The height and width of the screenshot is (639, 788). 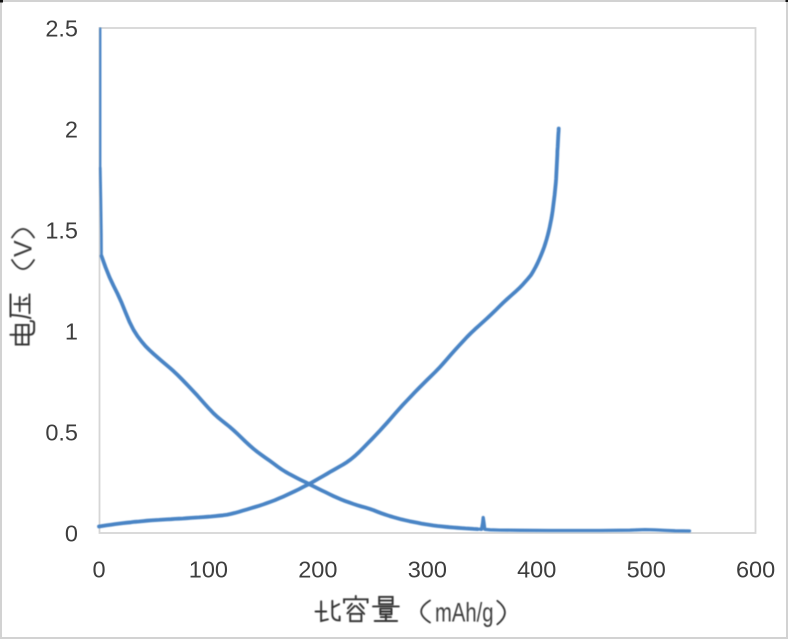 What do you see at coordinates (61, 231) in the screenshot?
I see `svg-text: 1.5` at bounding box center [61, 231].